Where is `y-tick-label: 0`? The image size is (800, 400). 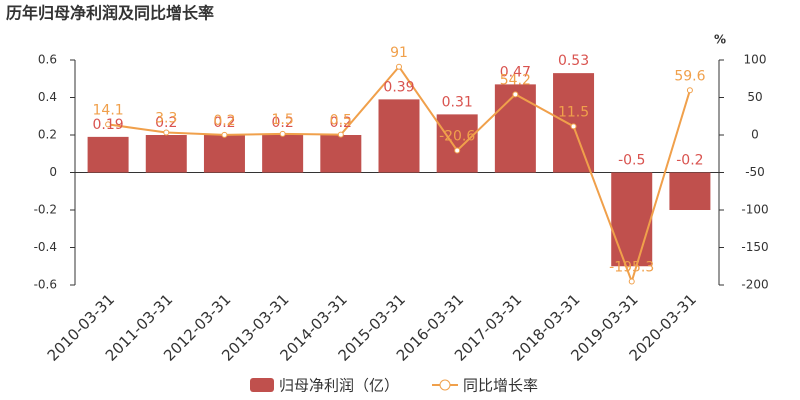
y-tick-label: 0 is located at coordinates (53, 172).